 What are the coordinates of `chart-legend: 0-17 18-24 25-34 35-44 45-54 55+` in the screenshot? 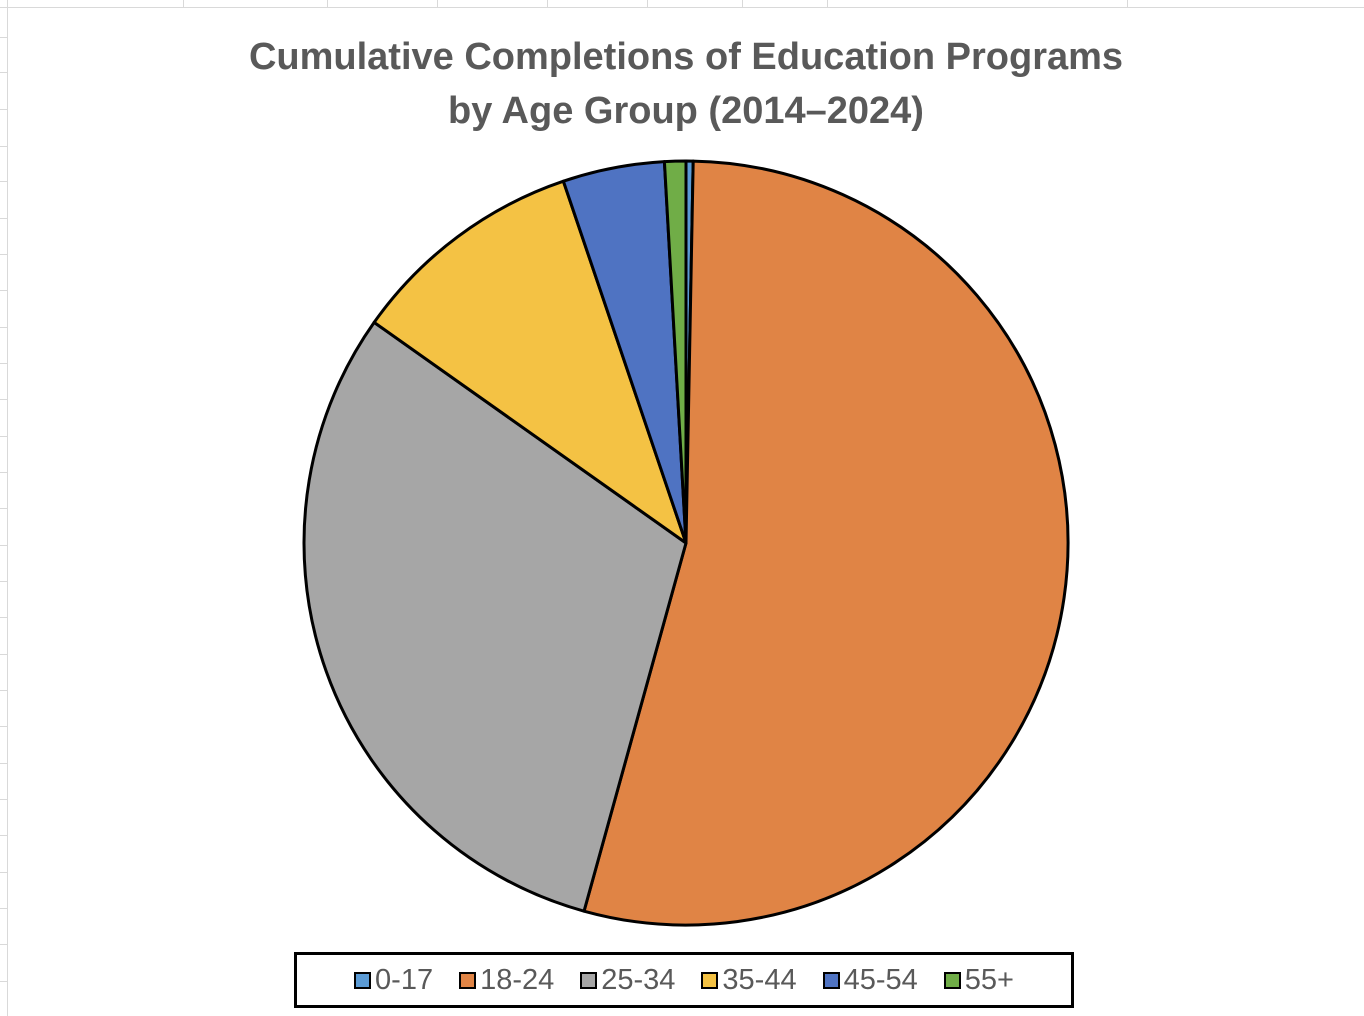 It's located at (684, 980).